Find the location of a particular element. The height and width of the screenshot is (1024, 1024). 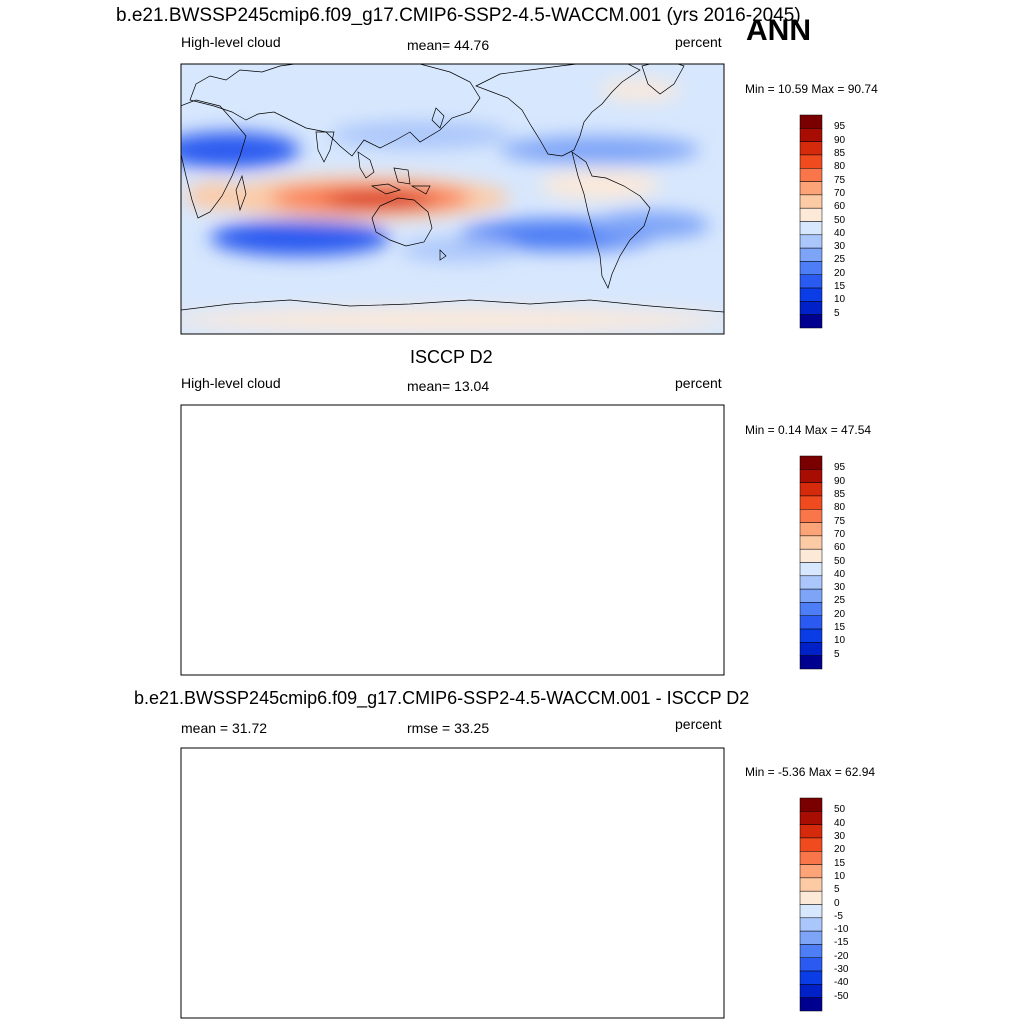

colorbar-label: -20 is located at coordinates (841, 956).